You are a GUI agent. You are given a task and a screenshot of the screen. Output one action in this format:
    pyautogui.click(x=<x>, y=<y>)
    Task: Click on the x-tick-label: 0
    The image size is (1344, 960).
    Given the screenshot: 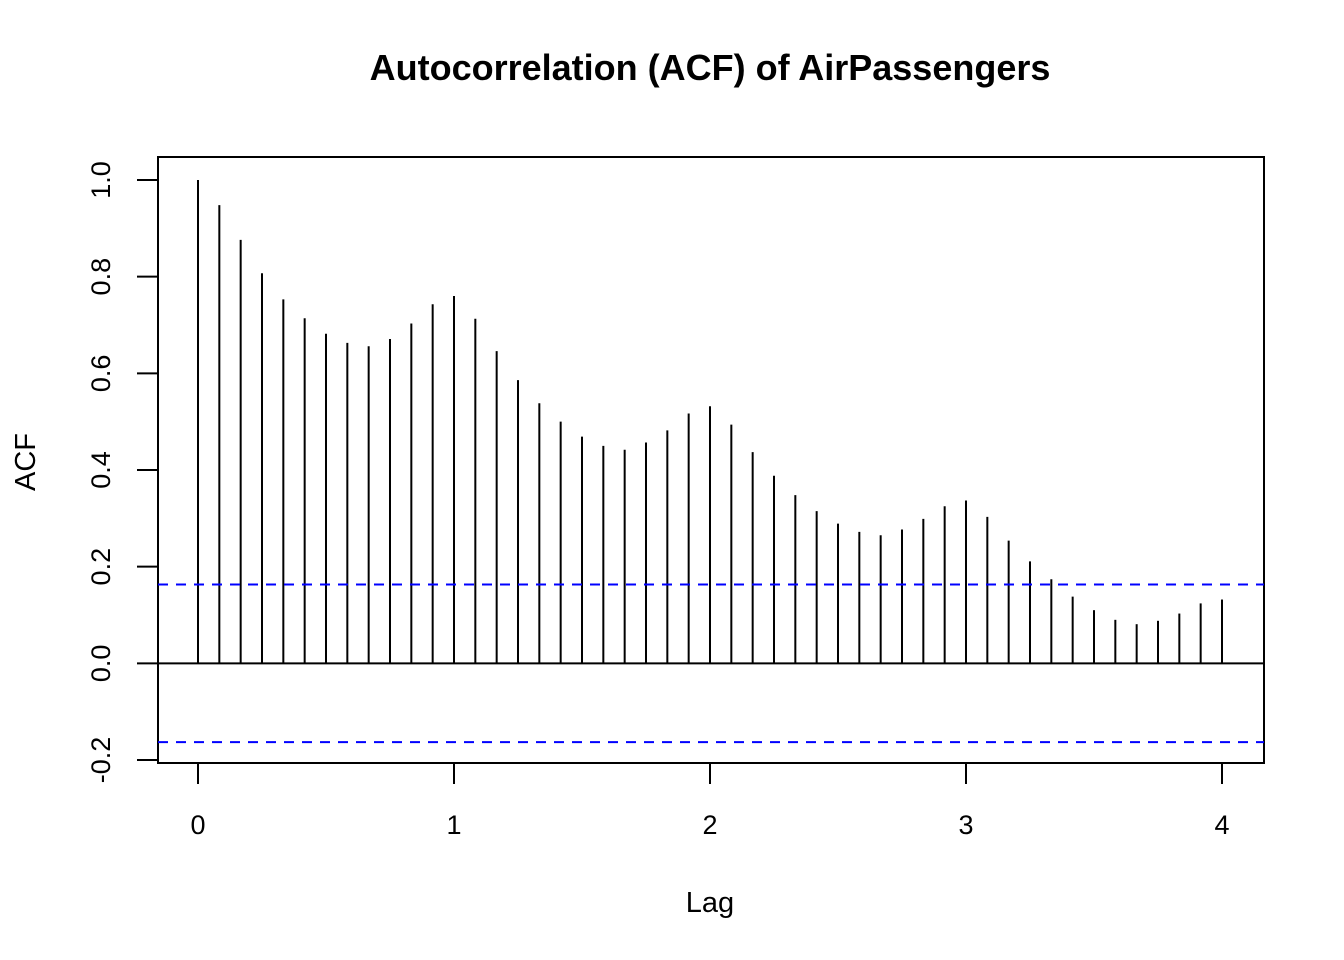 What is the action you would take?
    pyautogui.click(x=197, y=825)
    